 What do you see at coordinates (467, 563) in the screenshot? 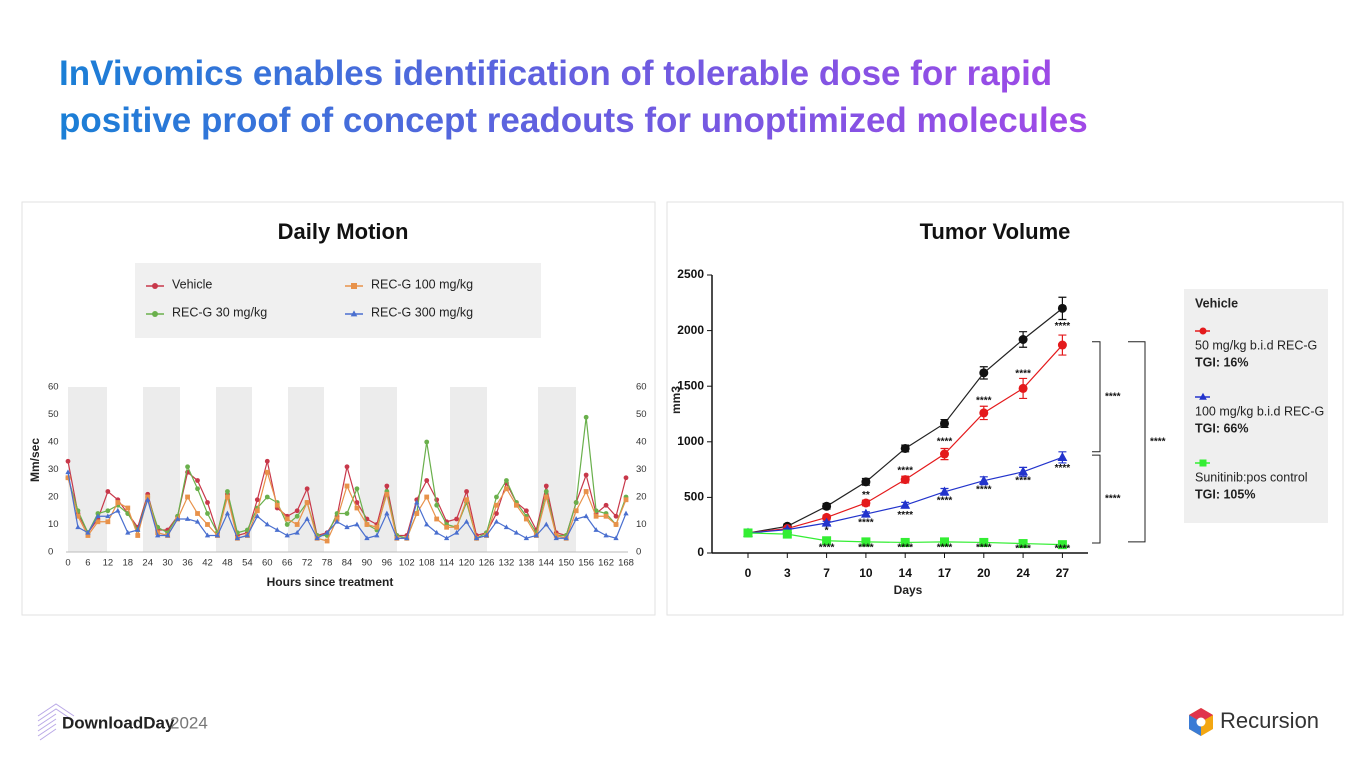
I see `x-tick-label: 120` at bounding box center [467, 563].